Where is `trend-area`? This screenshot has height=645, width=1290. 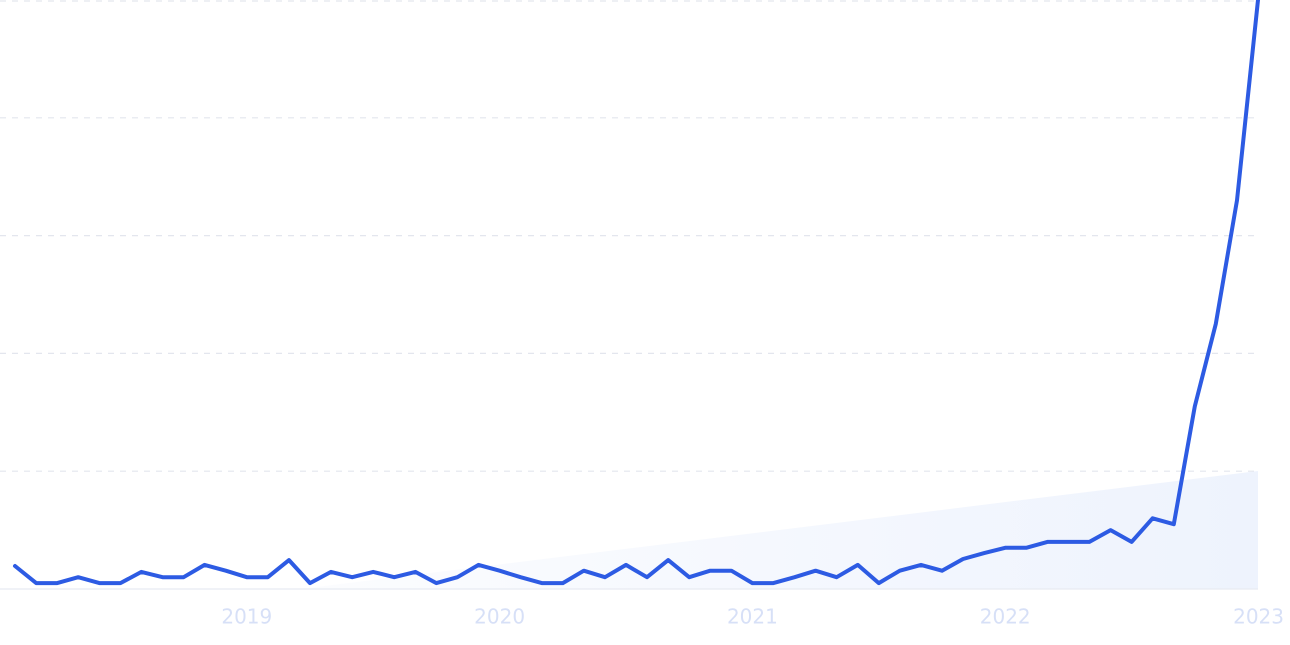 trend-area is located at coordinates (779, 530).